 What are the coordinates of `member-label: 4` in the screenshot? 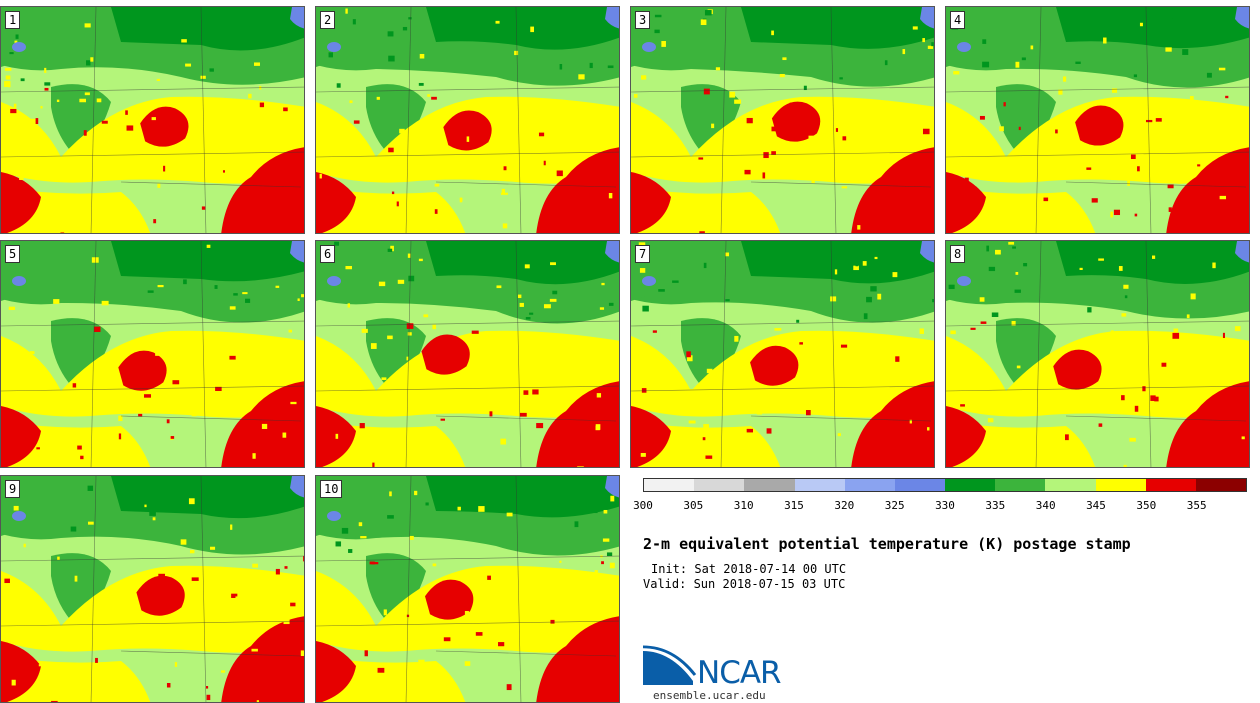 It's located at (958, 20).